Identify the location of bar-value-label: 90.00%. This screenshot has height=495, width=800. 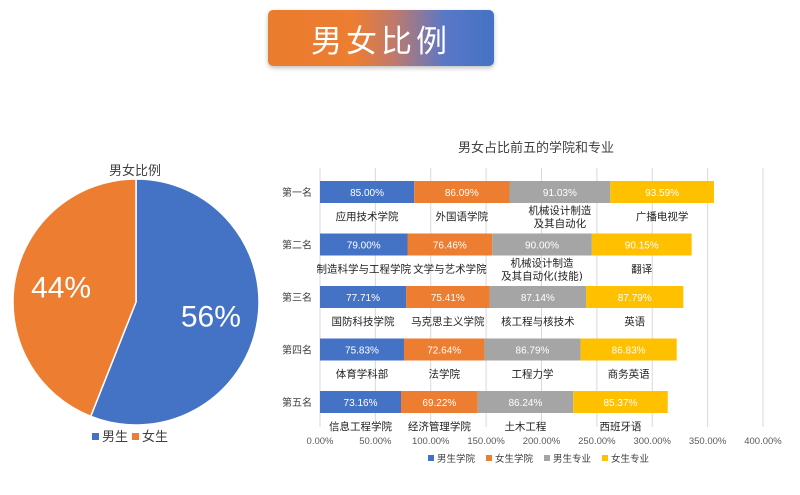
(542, 246).